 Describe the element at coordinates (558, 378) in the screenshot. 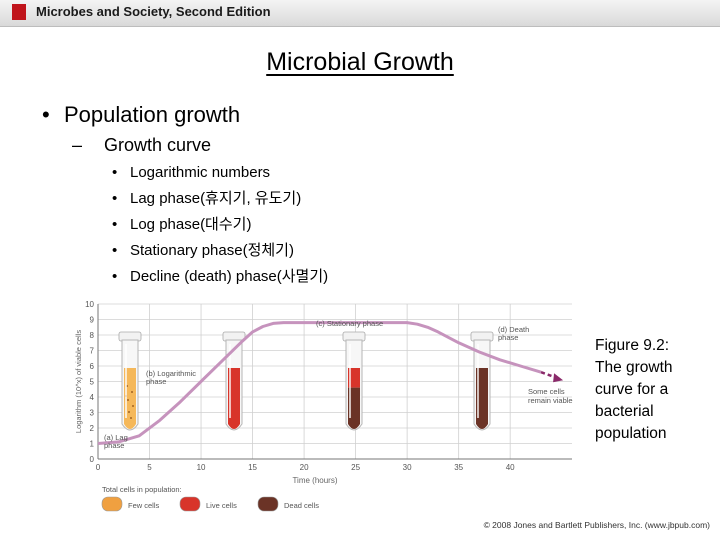

I see `arrow-head-icon` at that location.